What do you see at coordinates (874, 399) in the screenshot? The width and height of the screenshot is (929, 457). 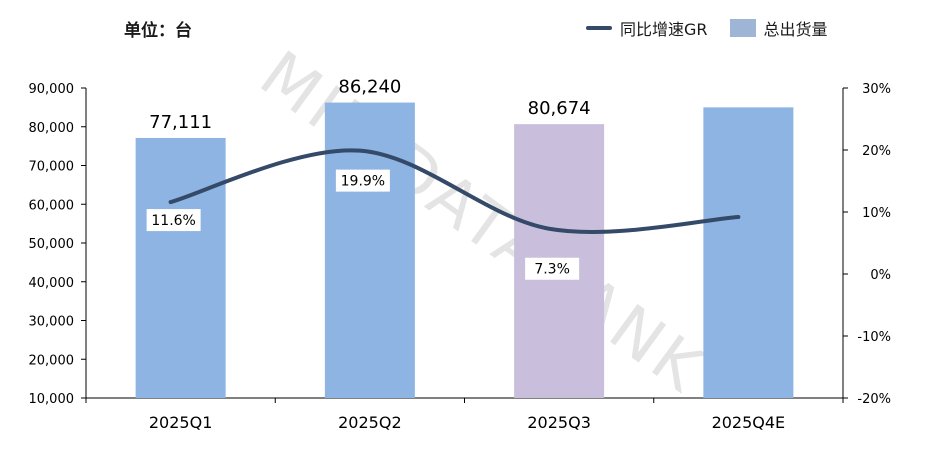 I see `y-right-tick-label: -20%` at bounding box center [874, 399].